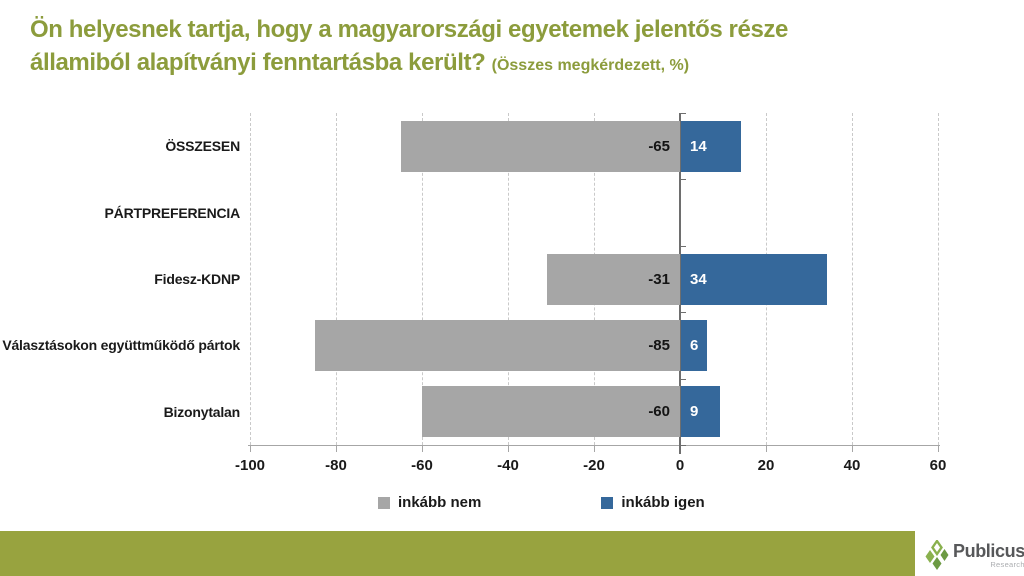 The width and height of the screenshot is (1024, 576). What do you see at coordinates (663, 502) in the screenshot?
I see `legend-label-igen: inkább igen` at bounding box center [663, 502].